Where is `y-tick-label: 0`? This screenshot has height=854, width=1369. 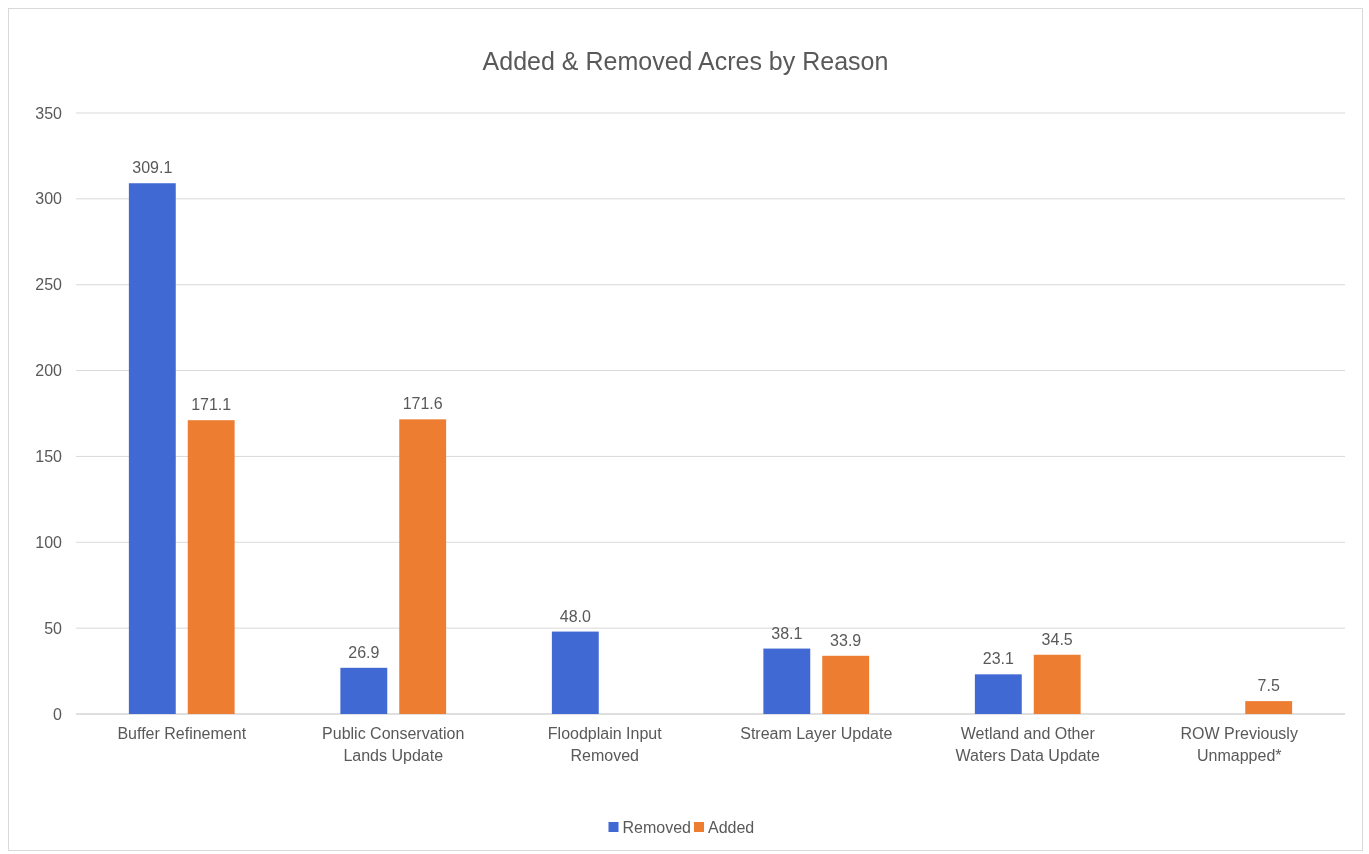
y-tick-label: 0 is located at coordinates (58, 714).